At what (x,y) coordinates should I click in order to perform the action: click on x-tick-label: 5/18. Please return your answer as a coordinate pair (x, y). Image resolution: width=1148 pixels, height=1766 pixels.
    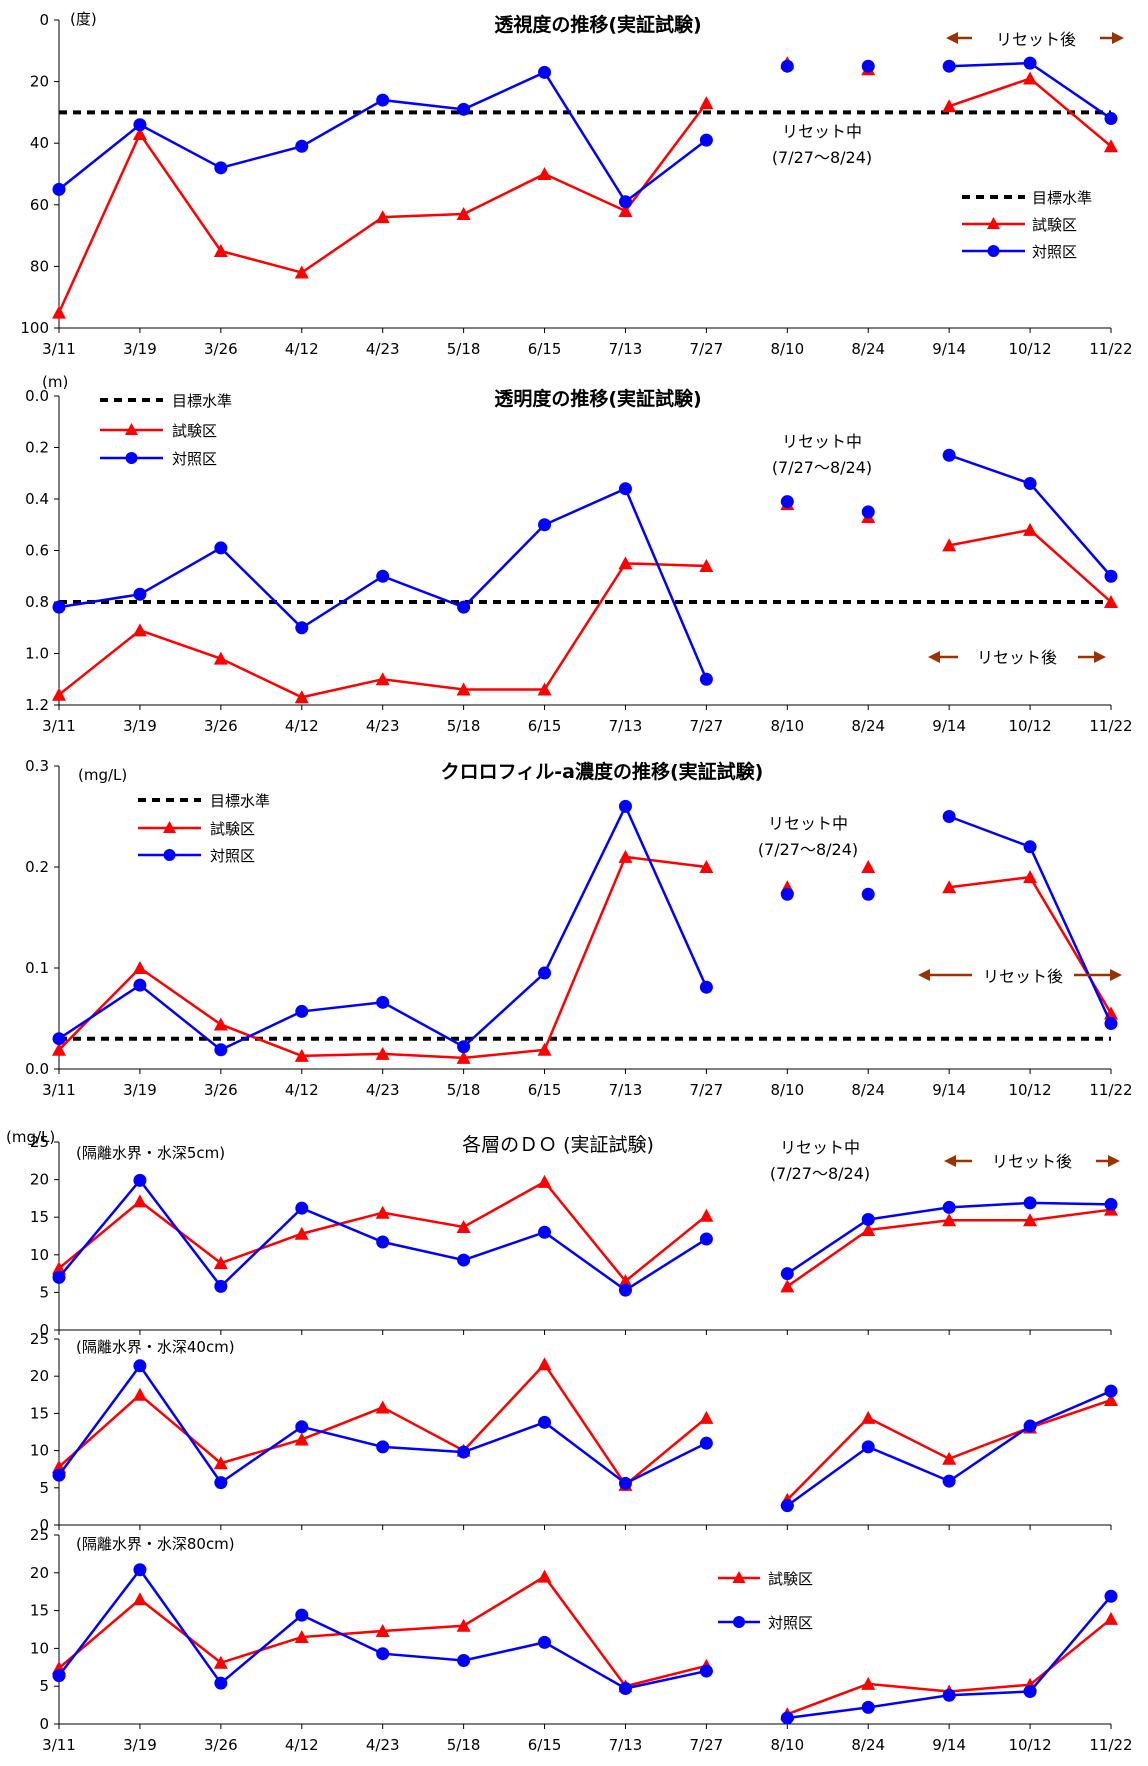
    Looking at the image, I should click on (464, 1090).